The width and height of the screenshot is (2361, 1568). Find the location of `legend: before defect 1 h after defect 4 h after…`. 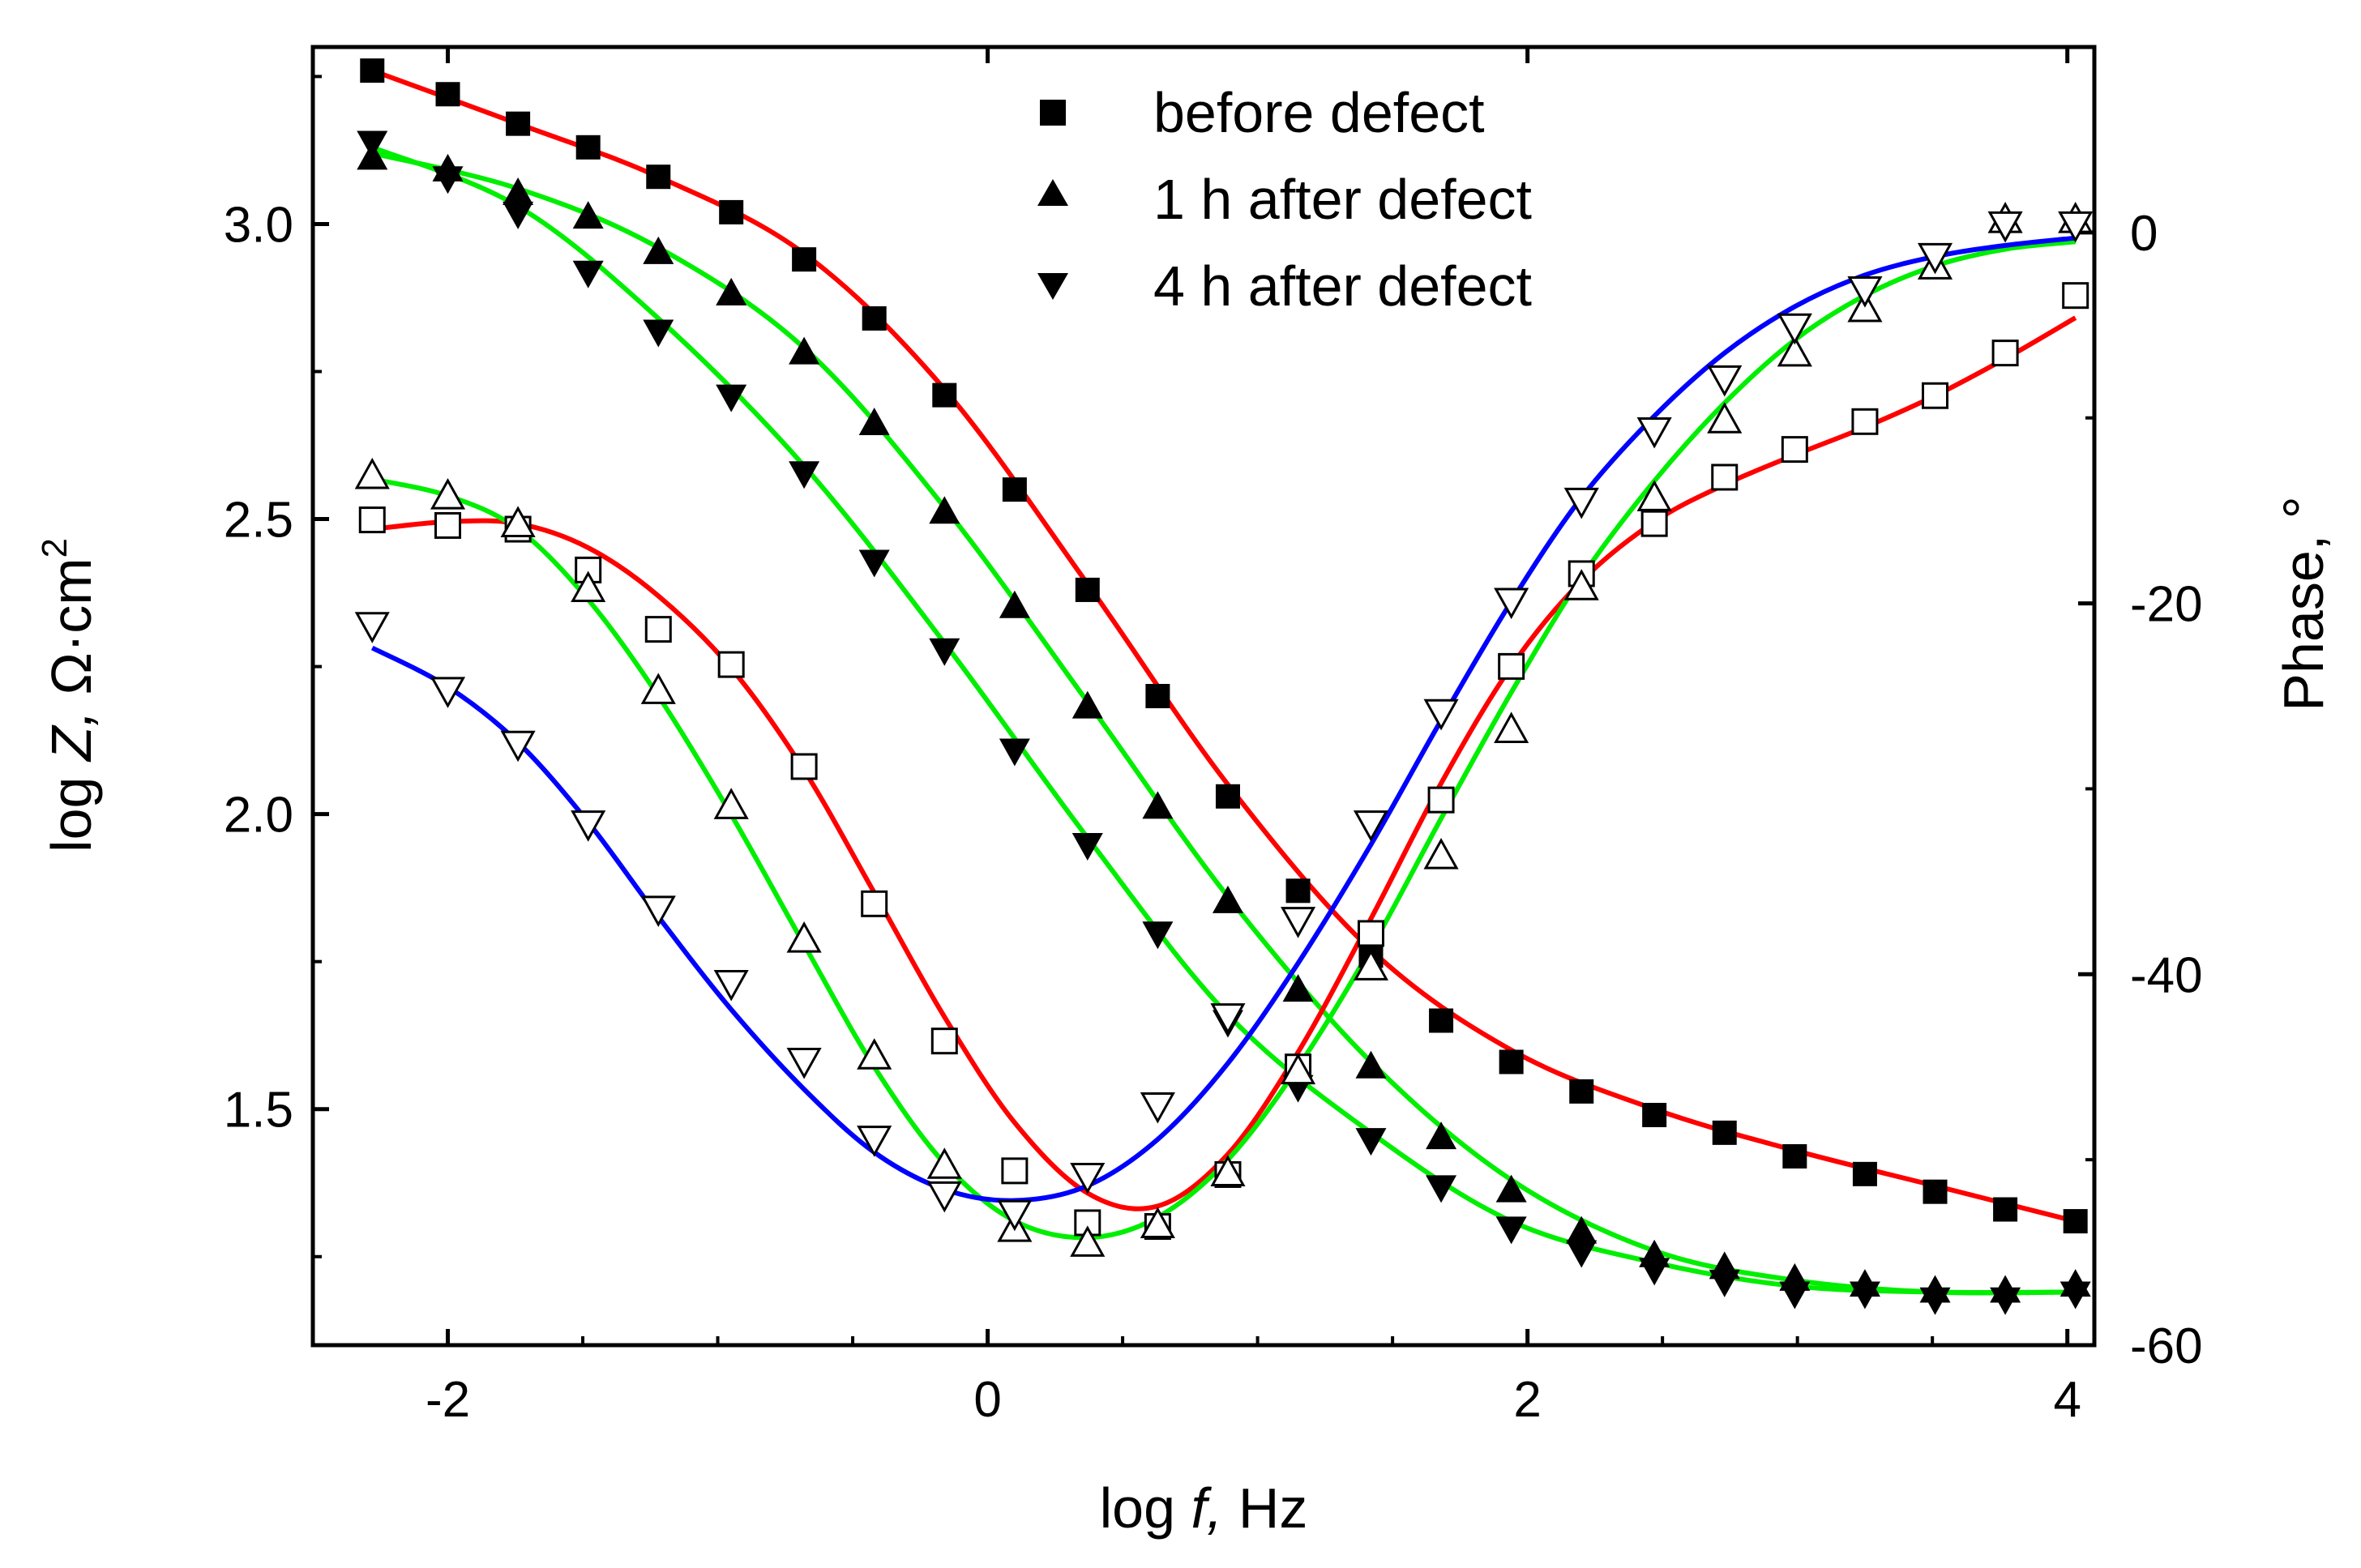

legend: before defect 1 h after defect 4 h after… is located at coordinates (1284, 200).